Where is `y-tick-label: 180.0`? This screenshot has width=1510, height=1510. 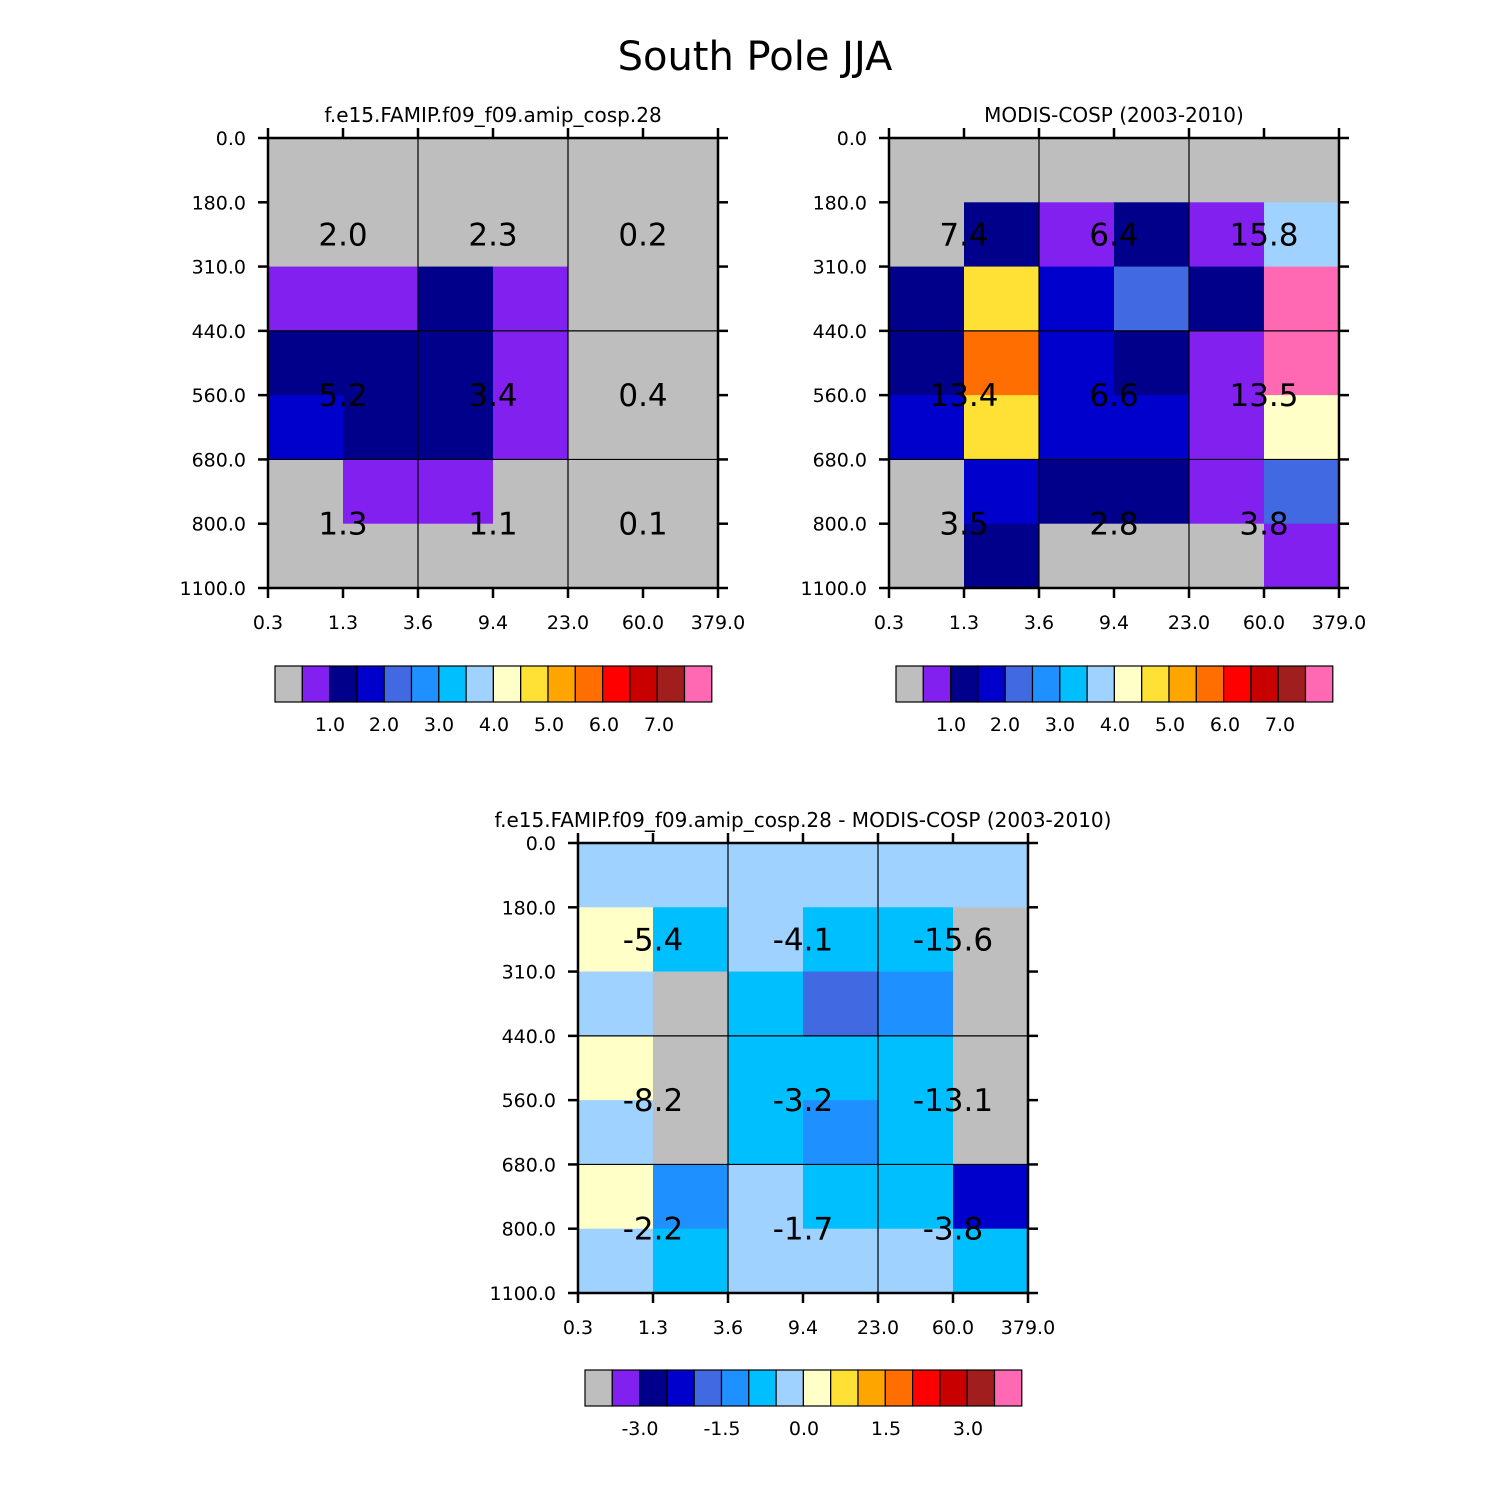
y-tick-label: 180.0 is located at coordinates (840, 203).